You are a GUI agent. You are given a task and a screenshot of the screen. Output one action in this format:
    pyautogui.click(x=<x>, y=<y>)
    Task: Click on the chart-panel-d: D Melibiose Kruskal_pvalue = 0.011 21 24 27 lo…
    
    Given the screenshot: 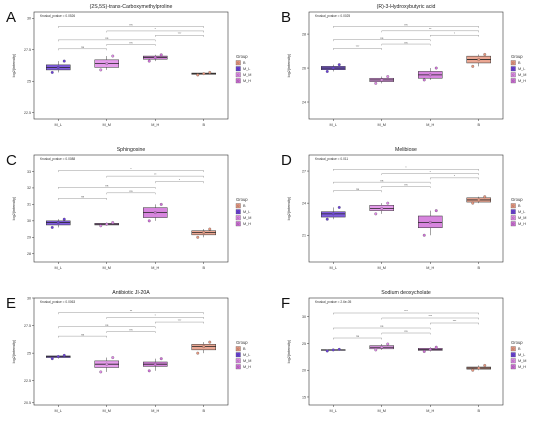 What is the action you would take?
    pyautogui.click(x=403, y=208)
    